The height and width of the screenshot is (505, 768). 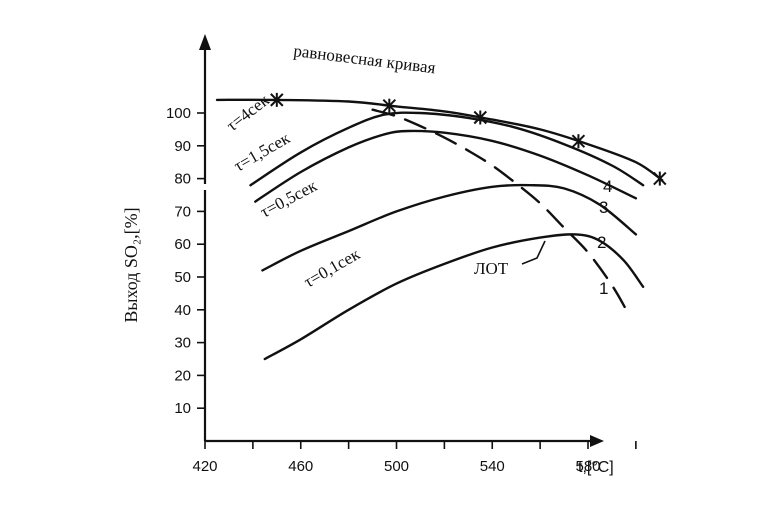 What do you see at coordinates (454, 297) in the screenshot?
I see `series-line-tau01` at bounding box center [454, 297].